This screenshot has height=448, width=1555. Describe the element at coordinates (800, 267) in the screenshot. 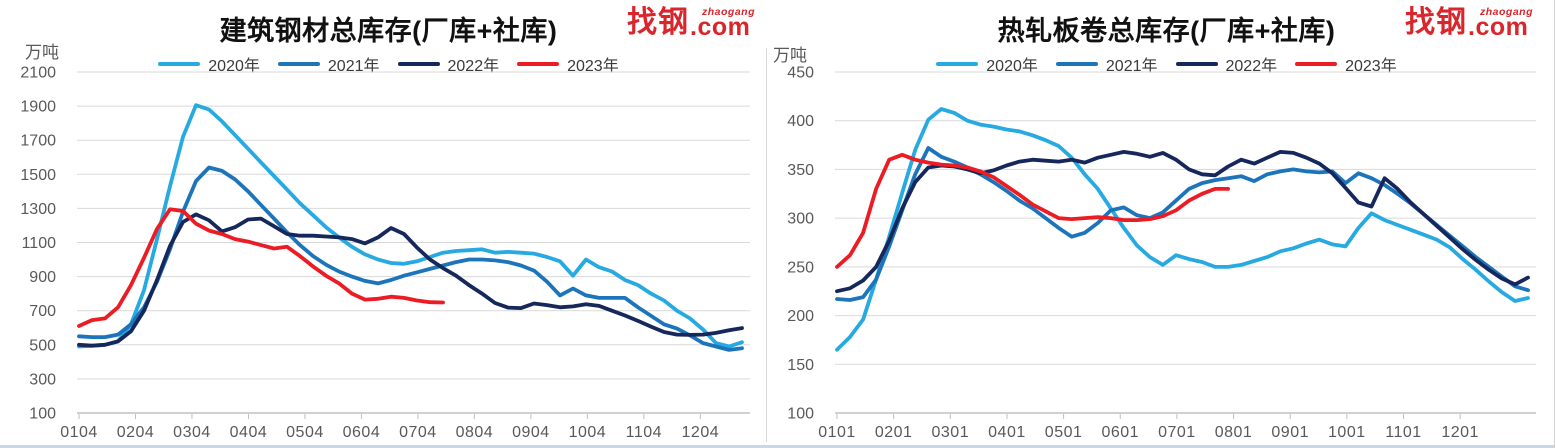

I see `y-tick-label: 250` at that location.